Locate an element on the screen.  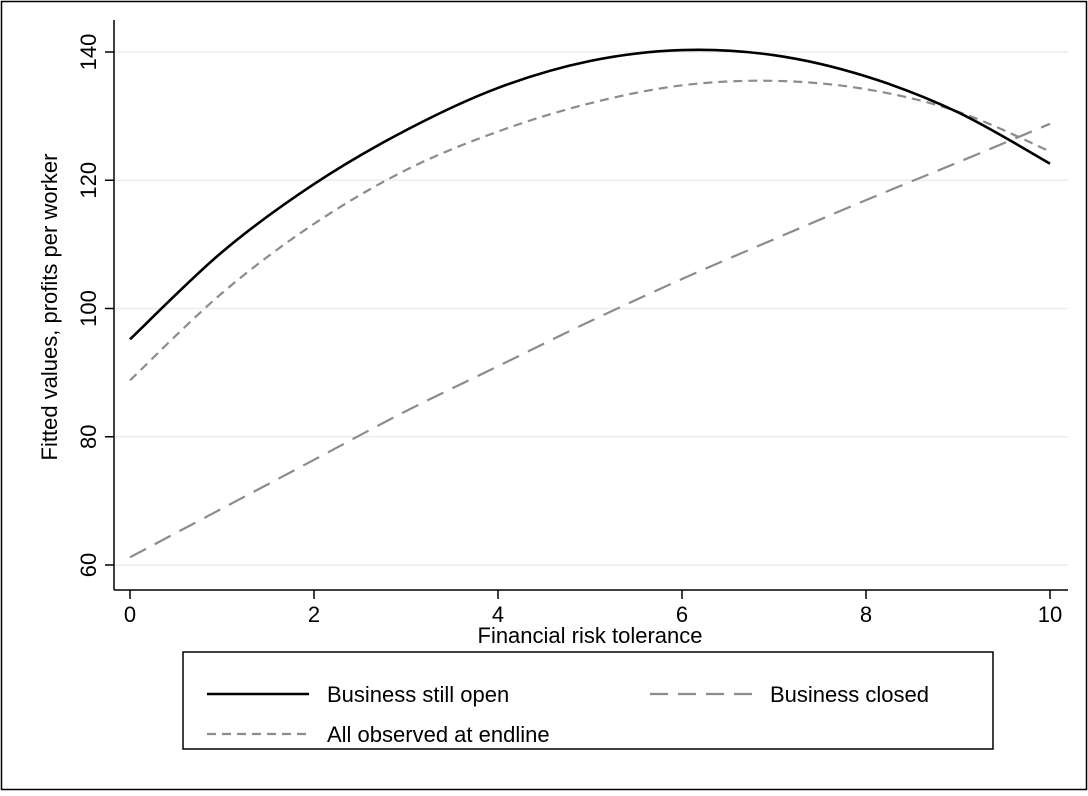
legend-box is located at coordinates (588, 700).